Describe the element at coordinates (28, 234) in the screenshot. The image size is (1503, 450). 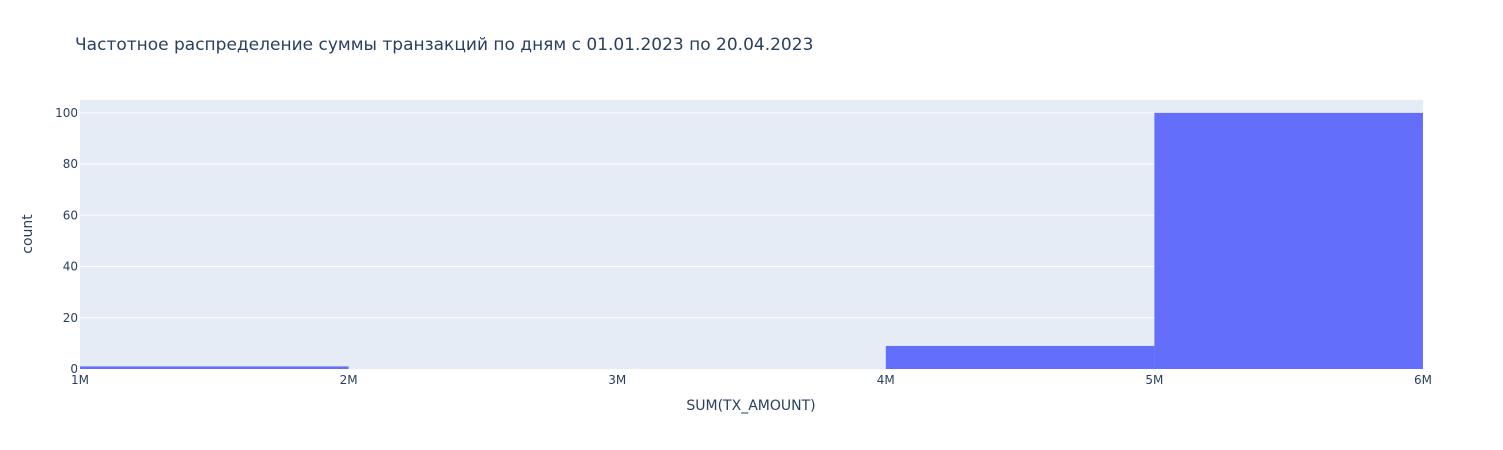
I see `y-axis-title: count` at that location.